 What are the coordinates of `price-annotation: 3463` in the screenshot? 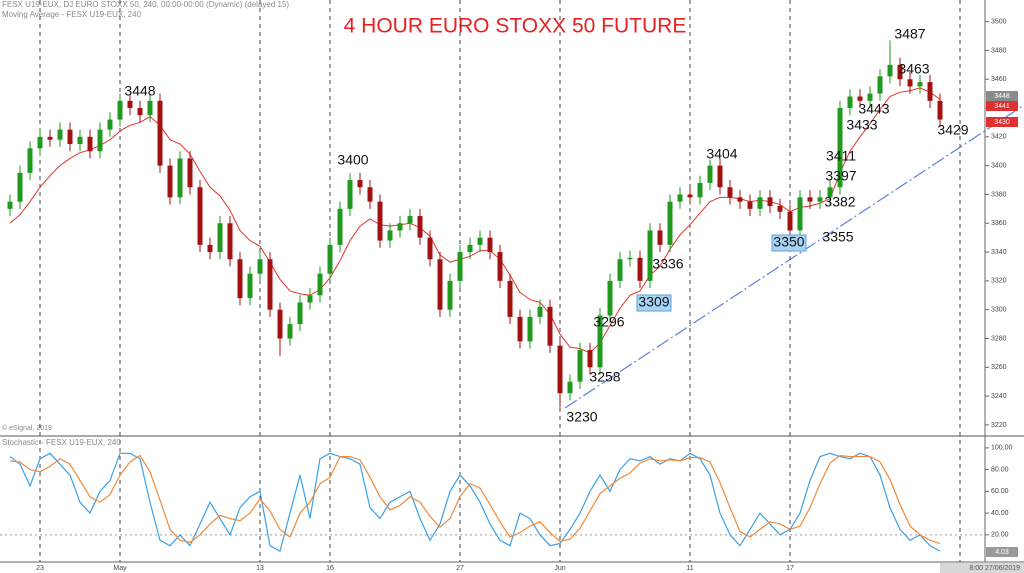 It's located at (913, 69).